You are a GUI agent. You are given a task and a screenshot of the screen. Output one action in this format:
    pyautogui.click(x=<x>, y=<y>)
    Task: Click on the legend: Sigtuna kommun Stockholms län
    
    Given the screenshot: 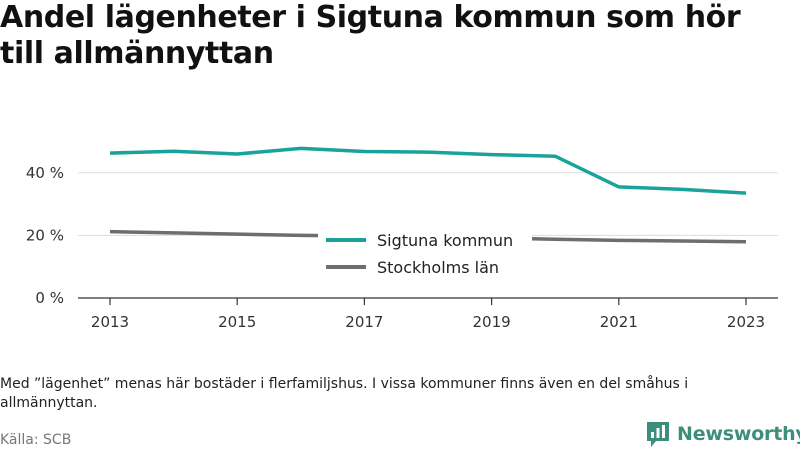 What is the action you would take?
    pyautogui.click(x=425, y=254)
    